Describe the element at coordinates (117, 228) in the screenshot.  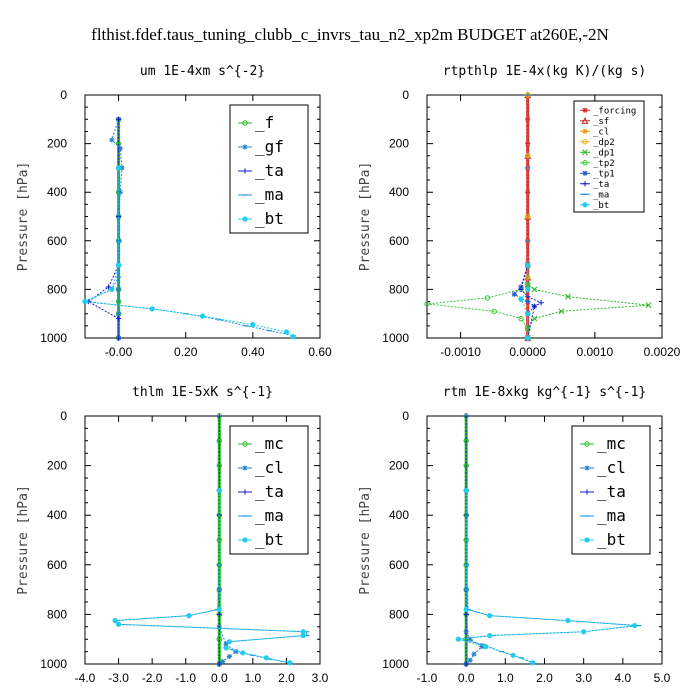
I see `series-gf` at that location.